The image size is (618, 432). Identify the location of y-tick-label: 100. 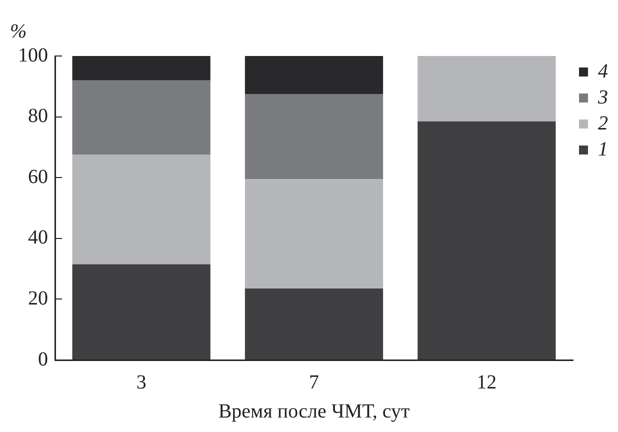
(33, 55).